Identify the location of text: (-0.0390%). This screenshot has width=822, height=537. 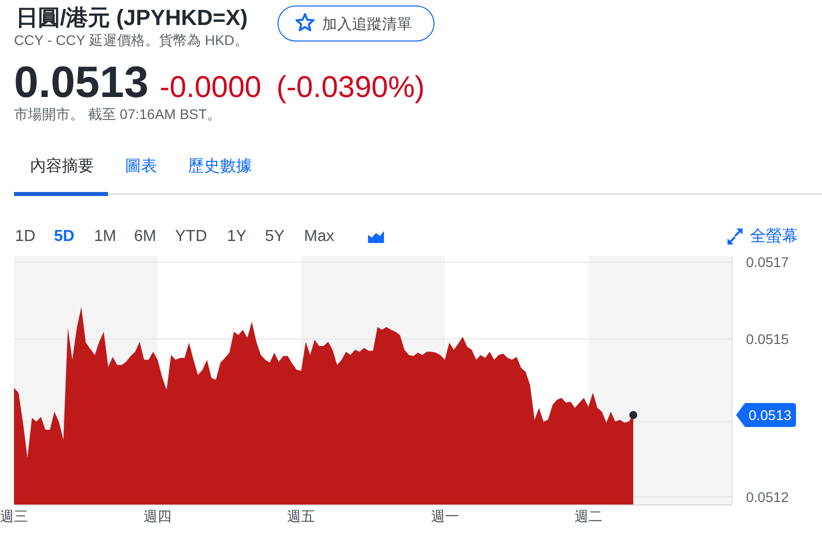
(350, 87).